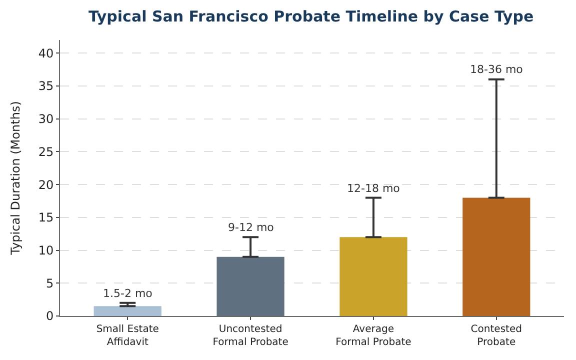 The image size is (576, 360). I want to click on y-tick-label: 0, so click(50, 316).